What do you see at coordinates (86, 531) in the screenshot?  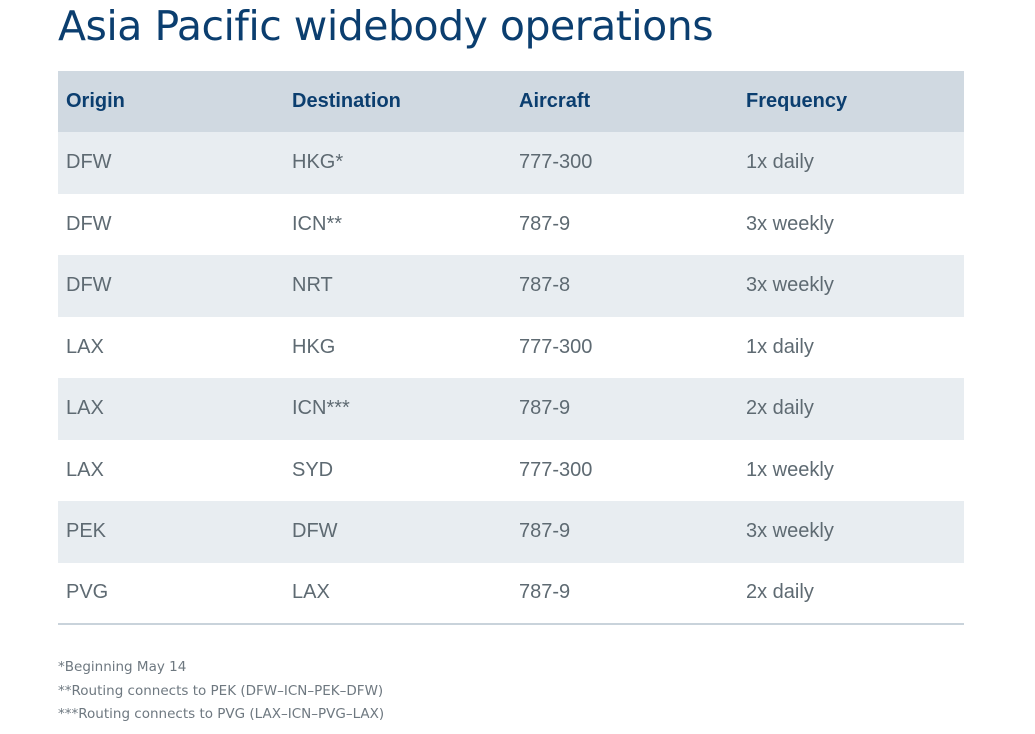 I see `origin-cell: PEK` at bounding box center [86, 531].